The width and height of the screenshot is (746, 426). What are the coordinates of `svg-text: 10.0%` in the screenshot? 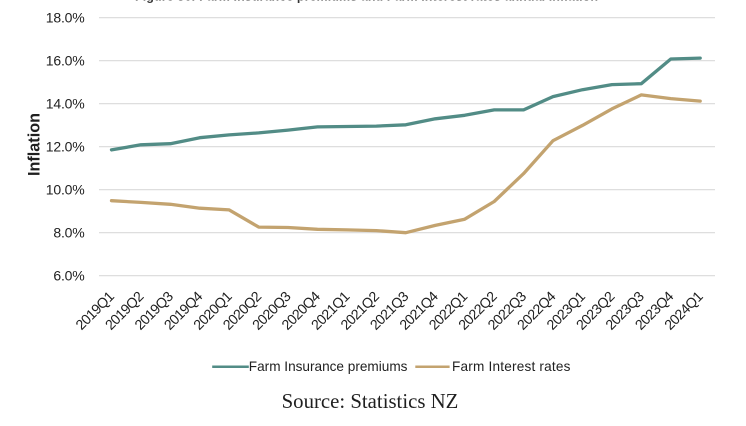 It's located at (65, 189).